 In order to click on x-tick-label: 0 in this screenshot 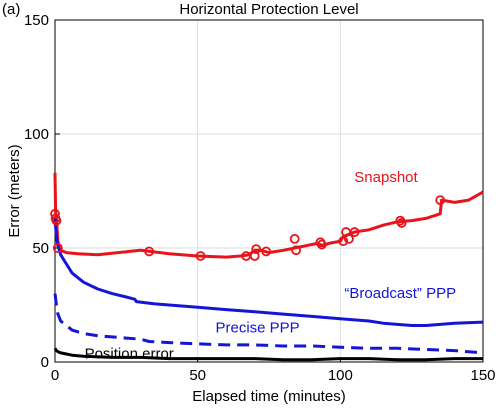, I will do `click(55, 375)`.